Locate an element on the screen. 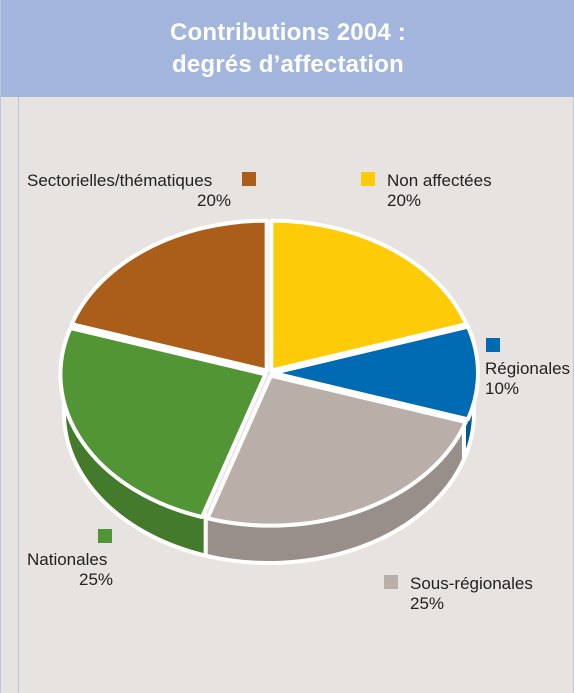 This screenshot has width=574, height=693. swatch-sous-regionales is located at coordinates (391, 582).